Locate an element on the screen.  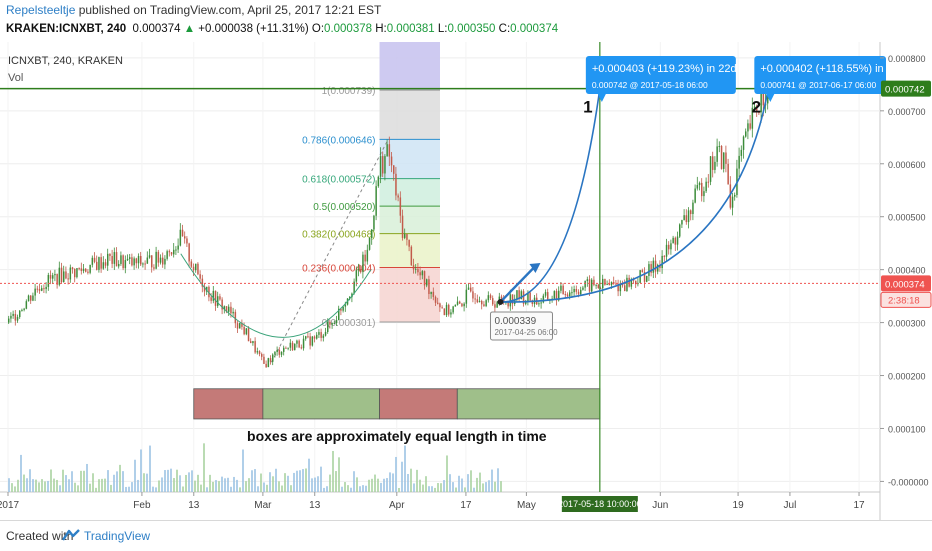
tradingview-brand: TradingView is located at coordinates (117, 536).